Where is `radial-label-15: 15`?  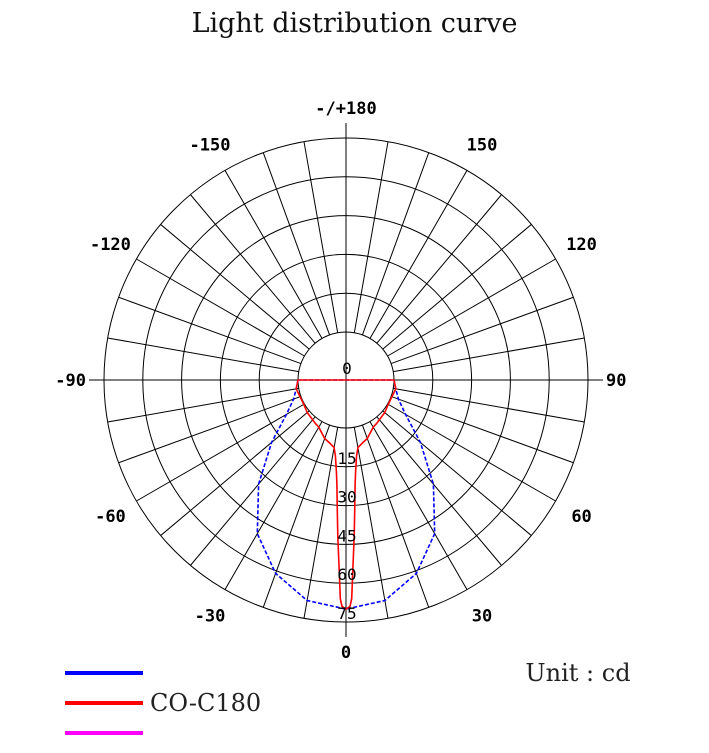 radial-label-15: 15 is located at coordinates (346, 458).